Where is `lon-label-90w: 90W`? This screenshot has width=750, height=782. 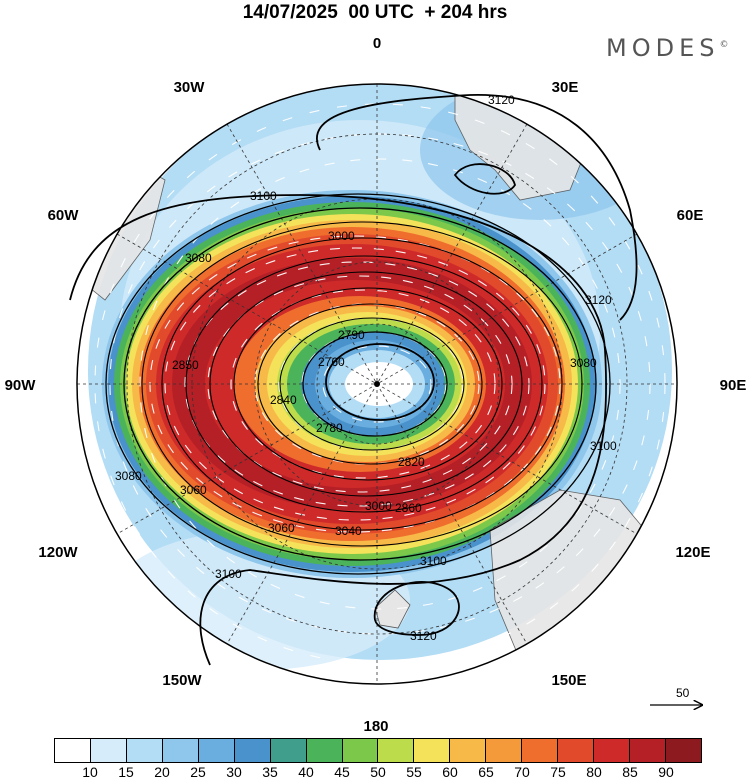 lon-label-90w: 90W is located at coordinates (21, 385).